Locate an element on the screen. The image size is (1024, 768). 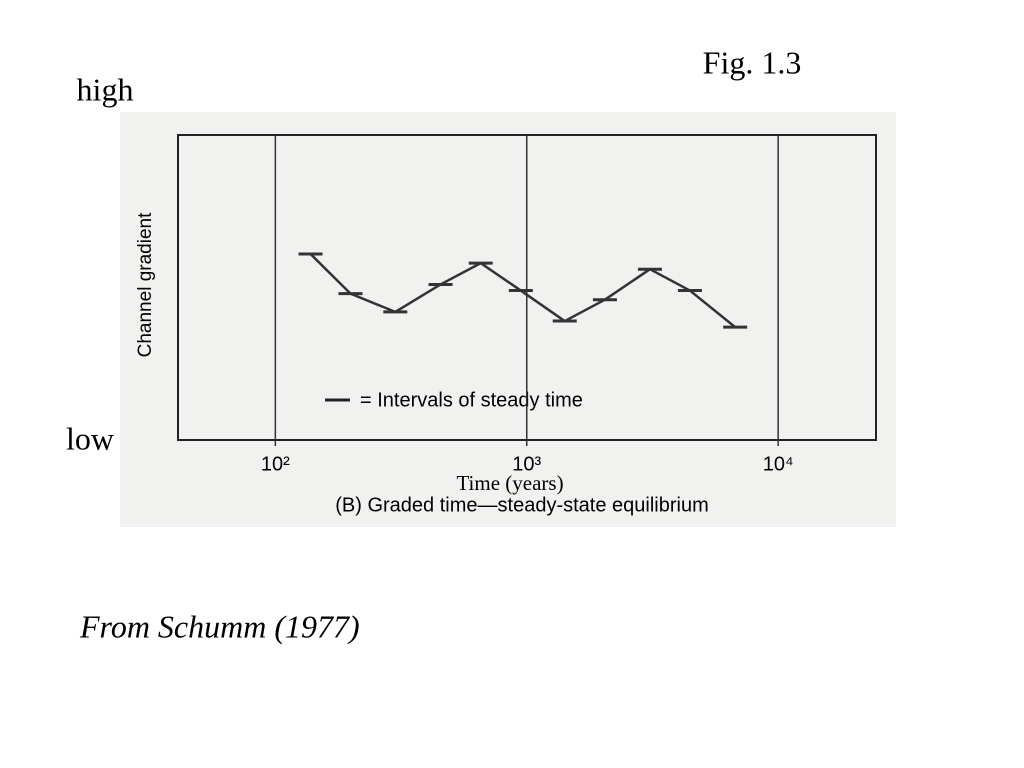
high-label: high is located at coordinates (105, 89).